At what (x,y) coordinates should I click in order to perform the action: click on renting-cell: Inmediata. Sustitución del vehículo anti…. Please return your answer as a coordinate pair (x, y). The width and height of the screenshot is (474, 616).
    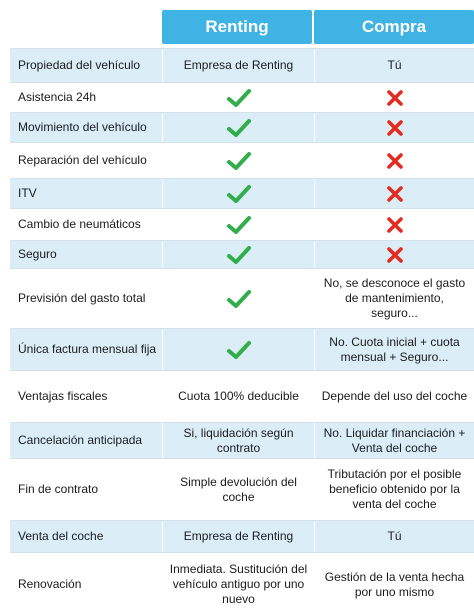
    Looking at the image, I should click on (238, 584).